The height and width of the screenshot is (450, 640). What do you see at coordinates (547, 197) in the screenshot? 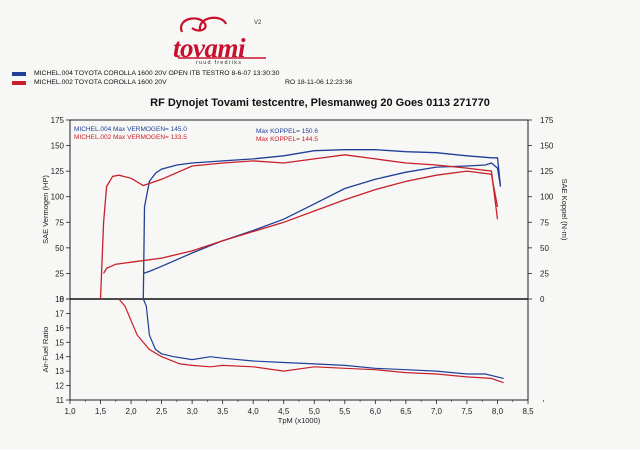
I see `y-right-tick-label: 100` at bounding box center [547, 197].